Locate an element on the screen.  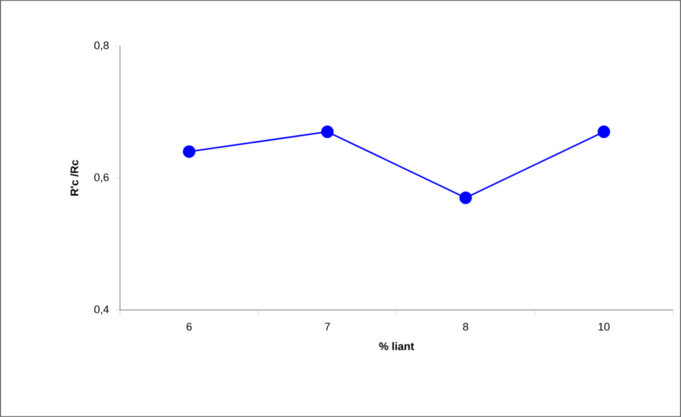
y-tick-label: 0,4 is located at coordinates (101, 310).